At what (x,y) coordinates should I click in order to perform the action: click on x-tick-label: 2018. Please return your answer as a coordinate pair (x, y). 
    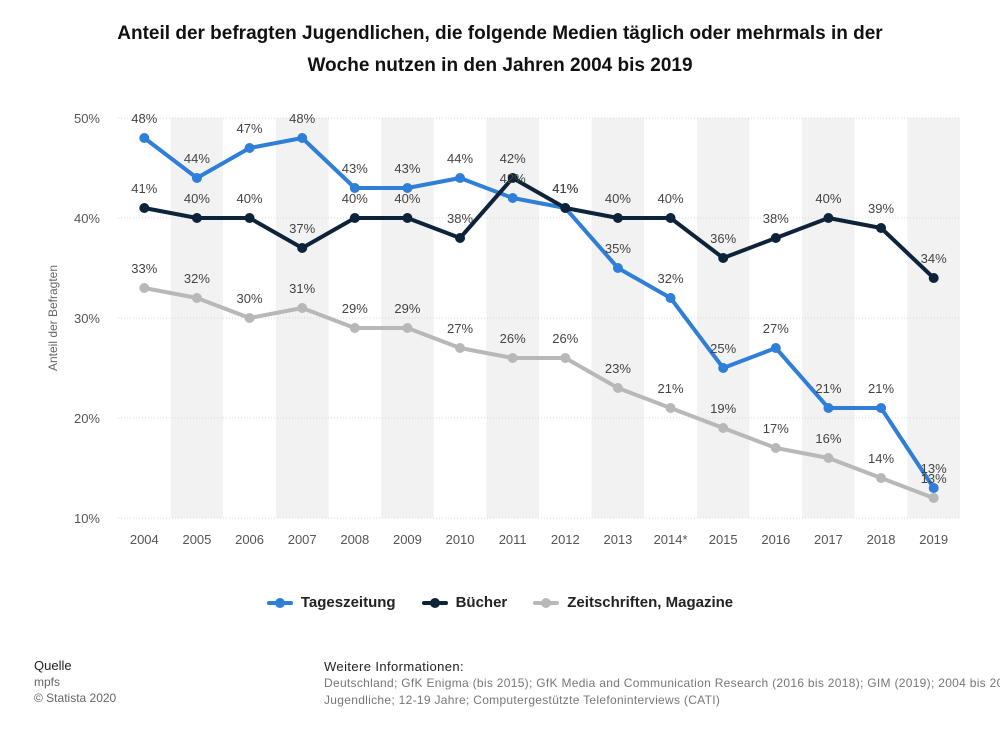
    Looking at the image, I should click on (881, 539).